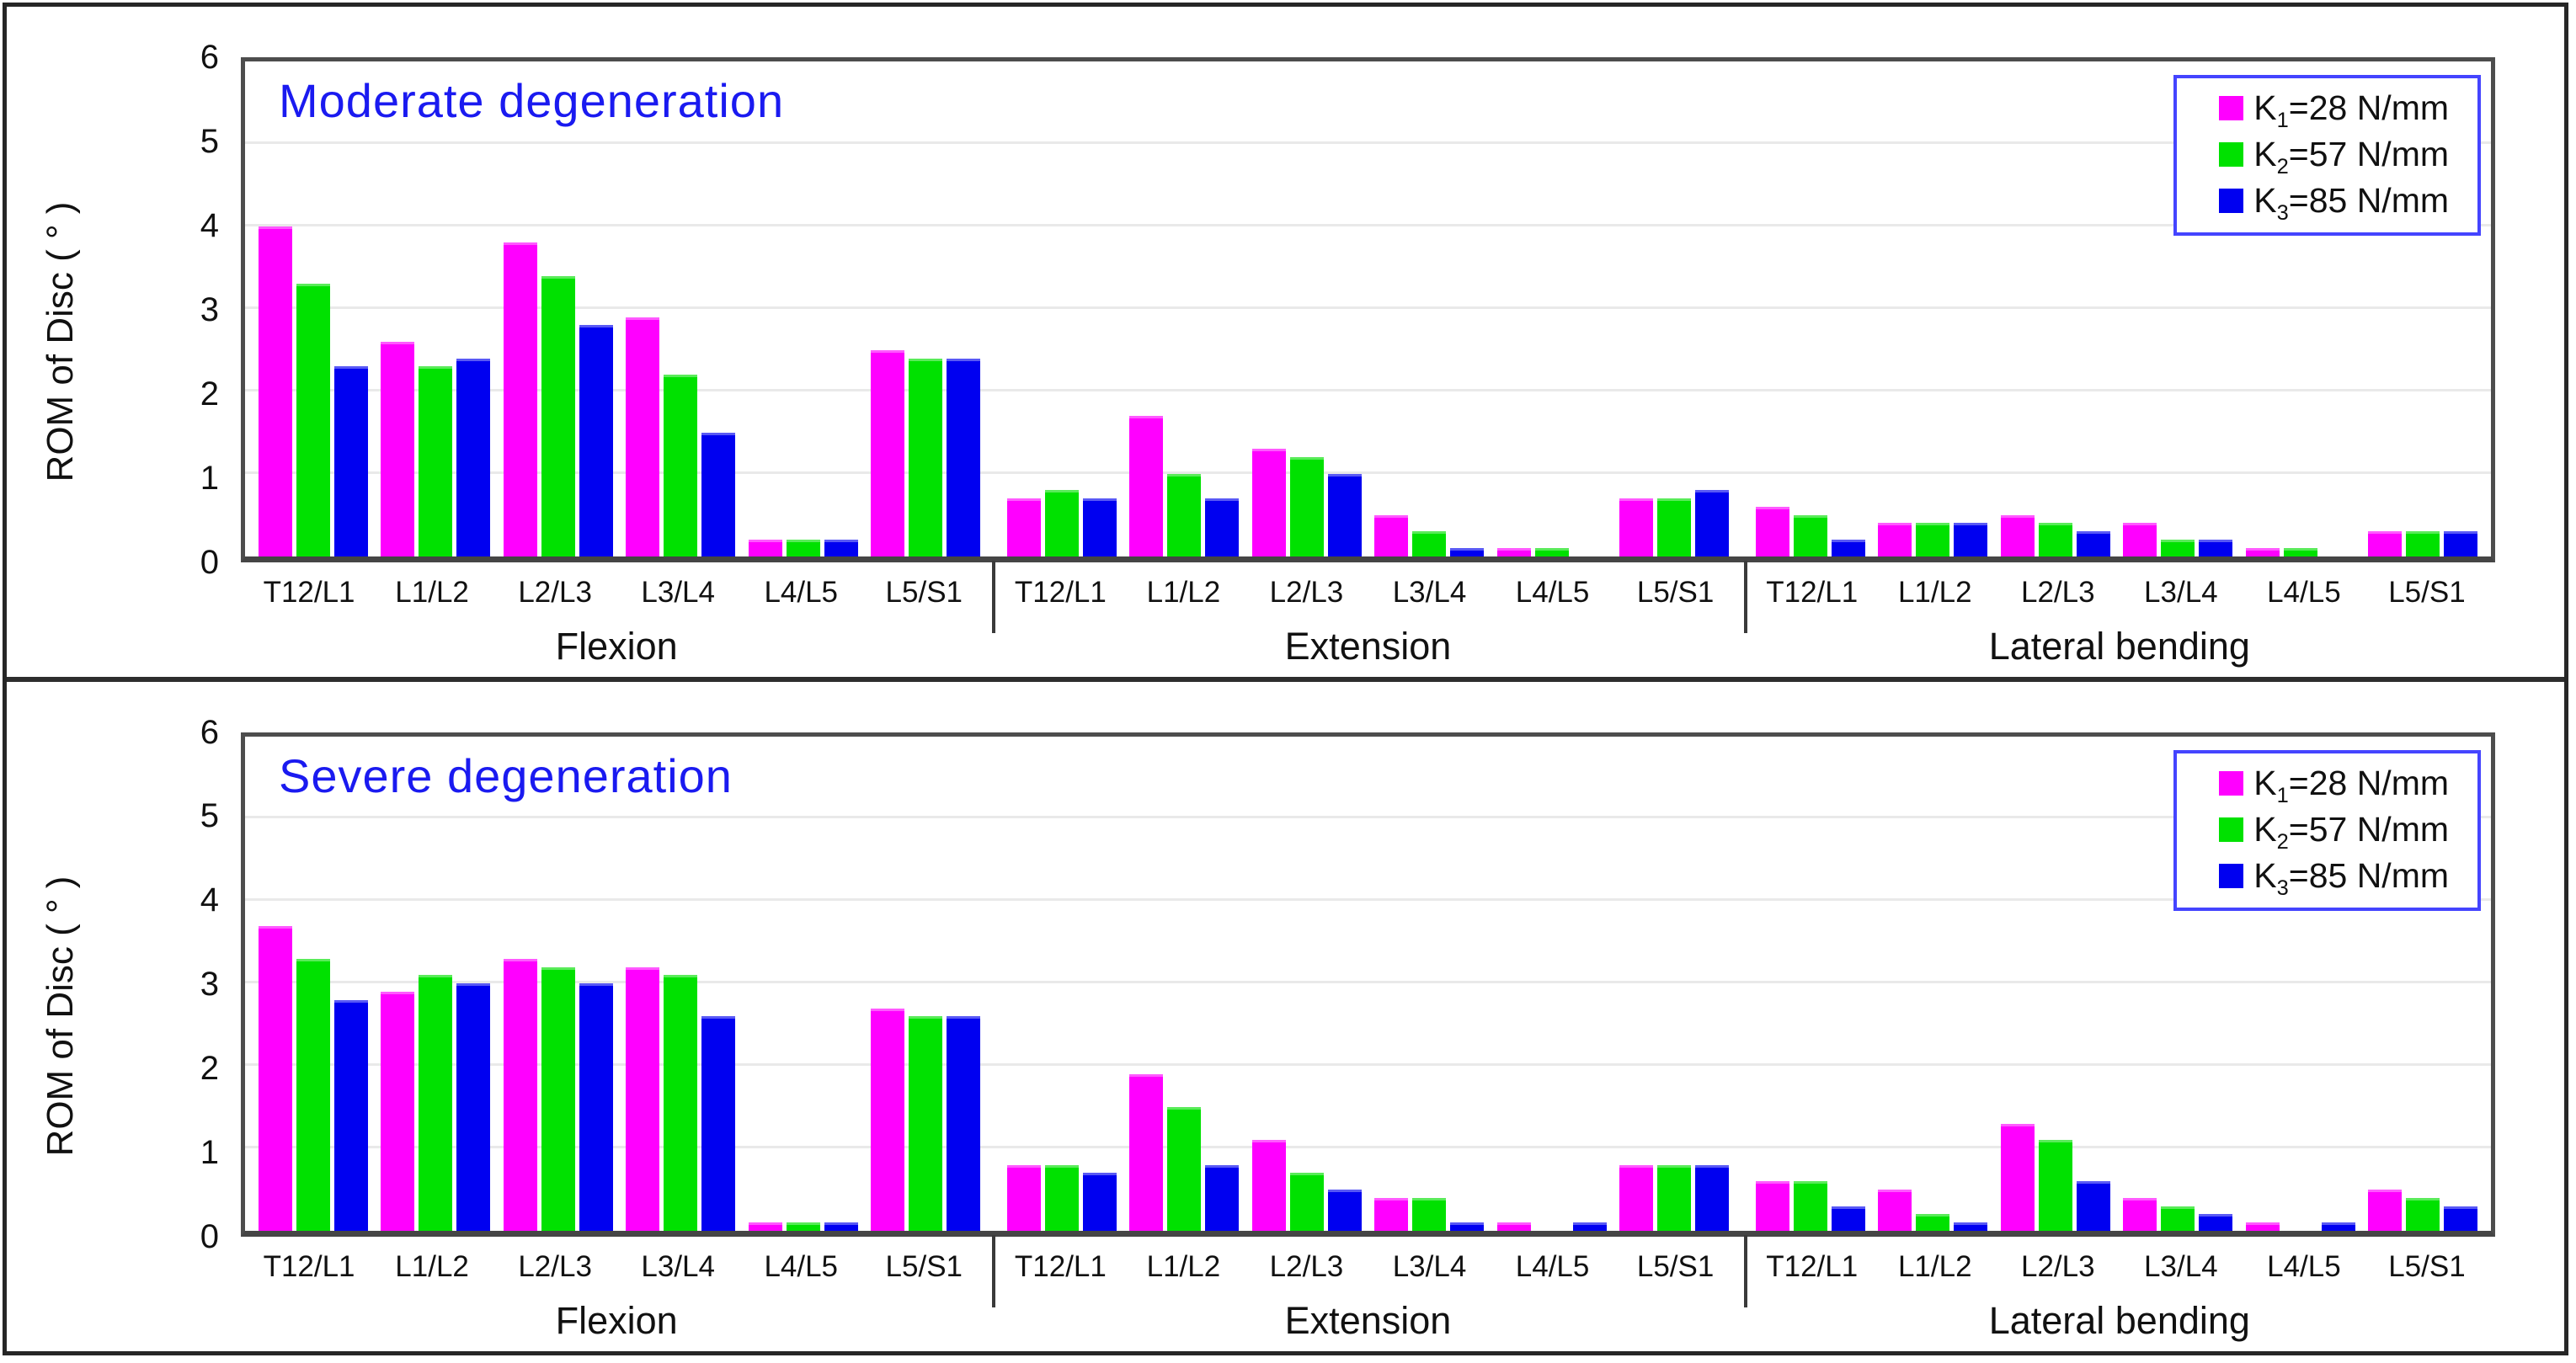  I want to click on y-axis-tick-label: 2, so click(209, 1069).